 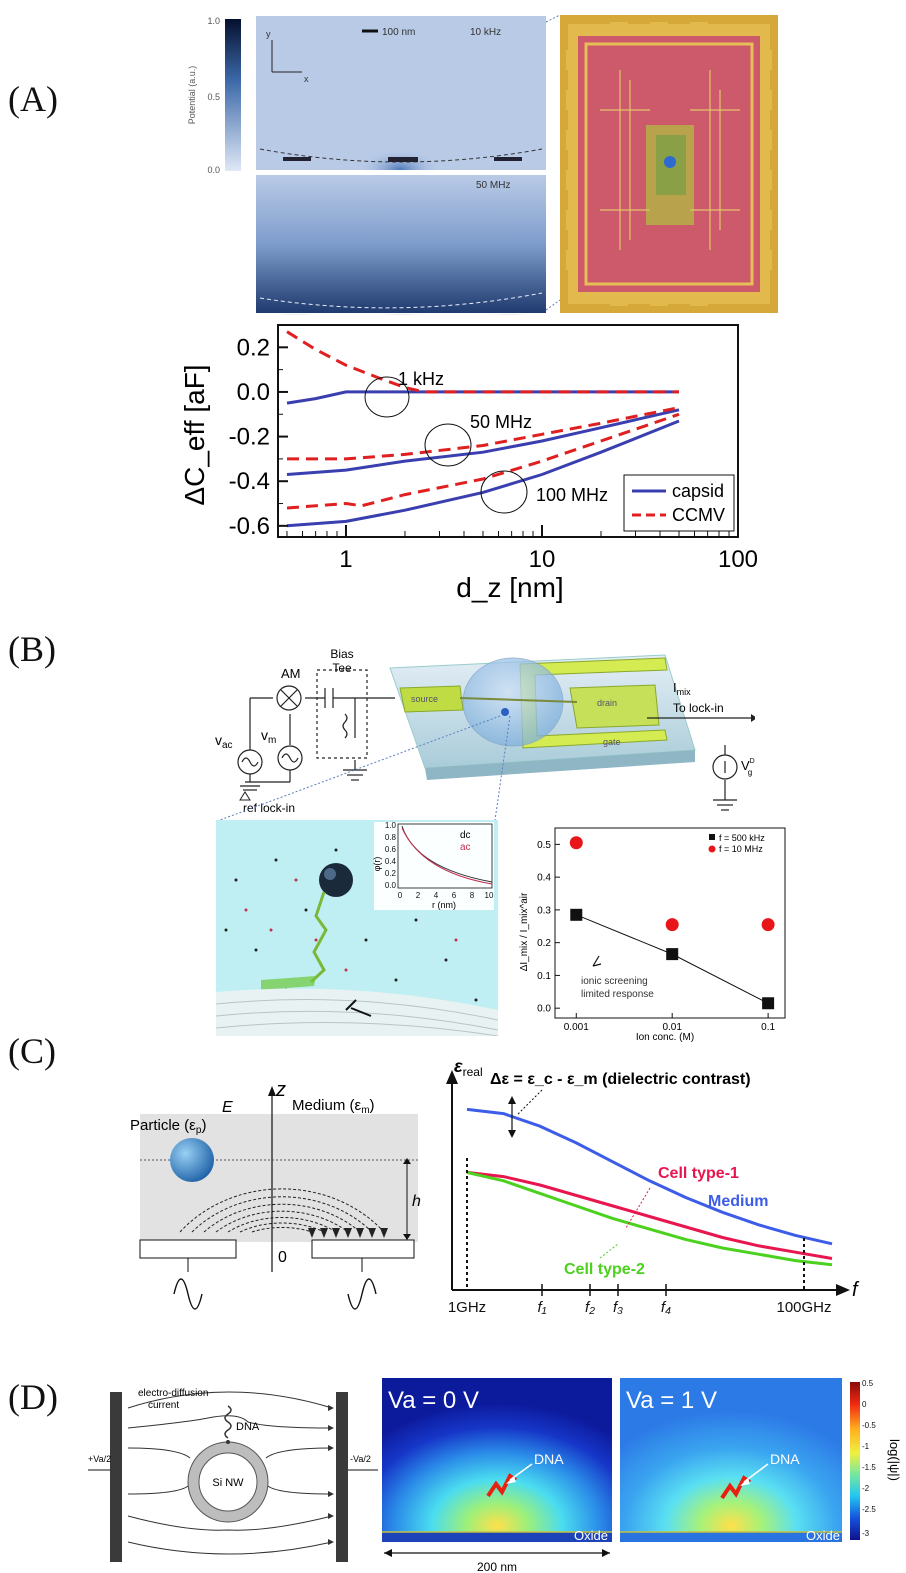 What do you see at coordinates (485, 32) in the screenshot?
I see `freq-label: 10 kHz` at bounding box center [485, 32].